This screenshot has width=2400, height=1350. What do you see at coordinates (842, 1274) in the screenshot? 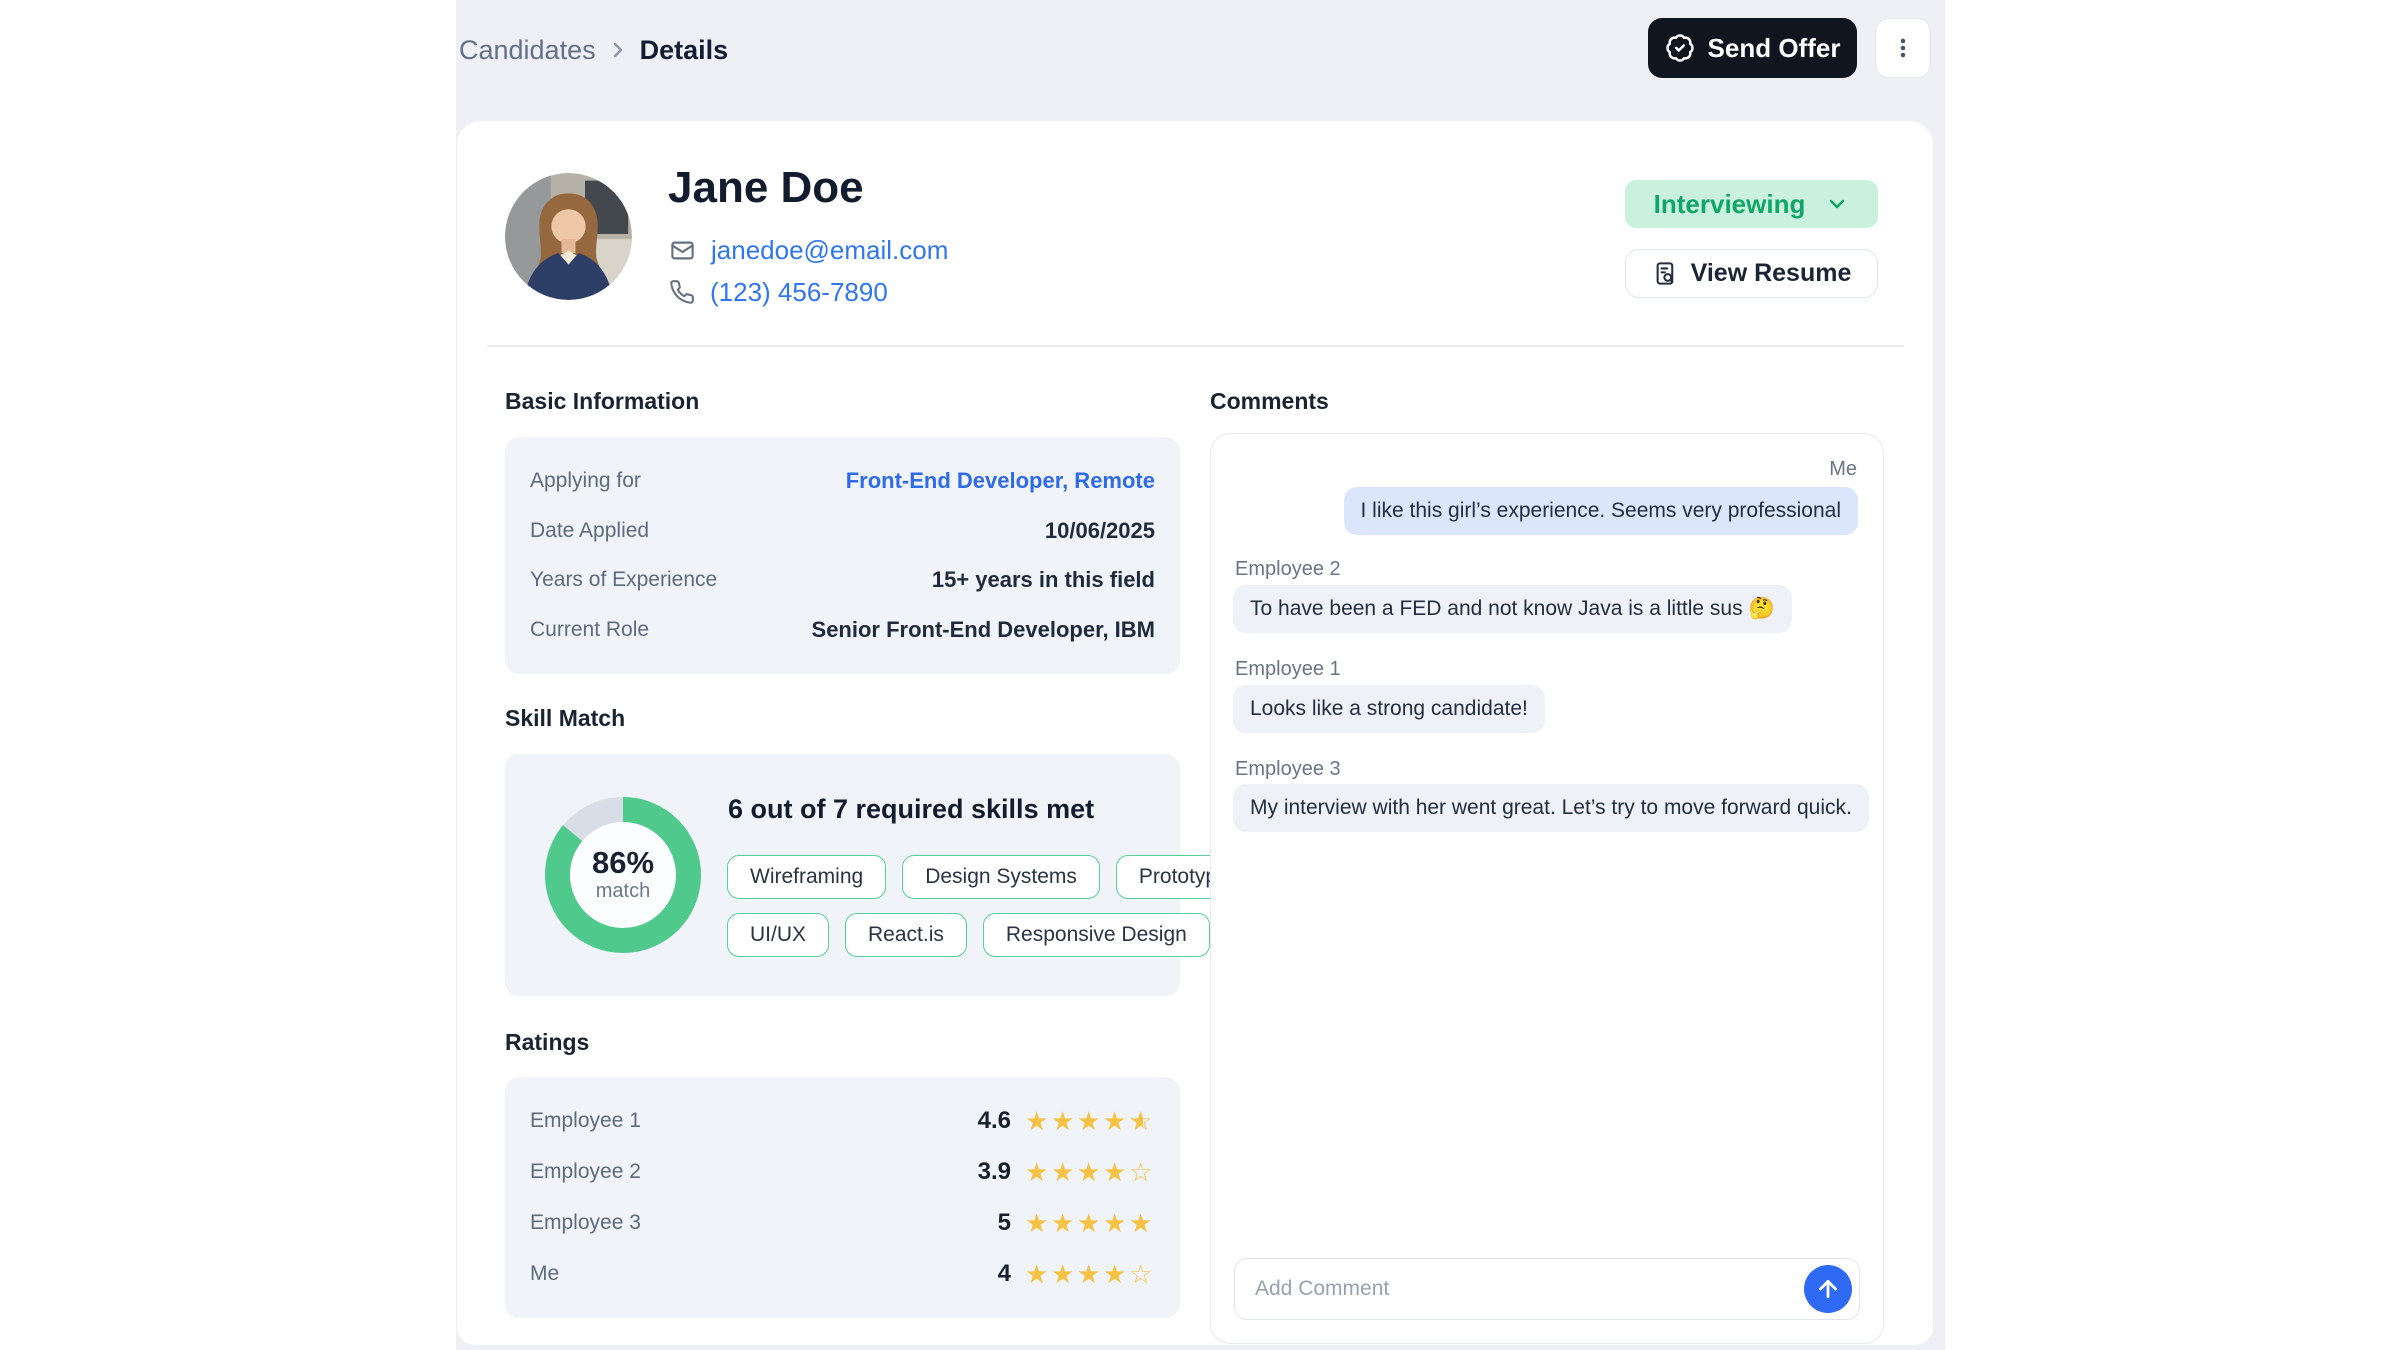
I see `rating-row: Me 4` at bounding box center [842, 1274].